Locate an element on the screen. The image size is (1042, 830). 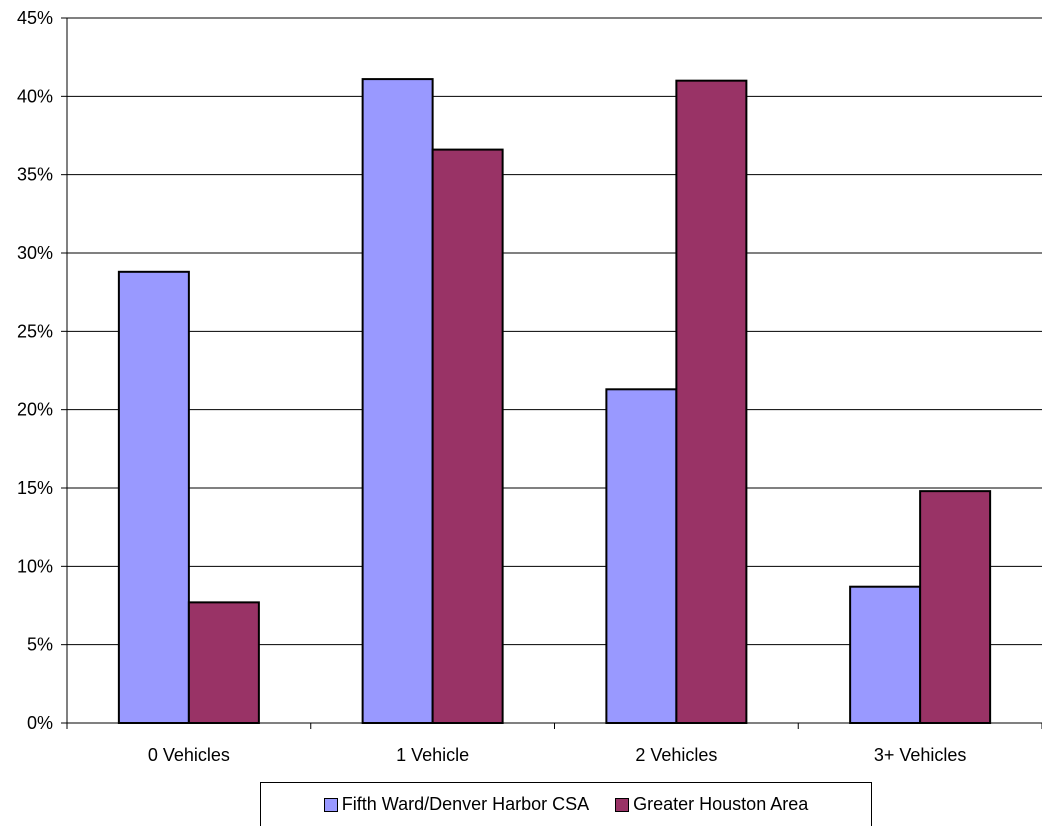
legend-label-series-1: Fifth Ward/Denver Harbor CSA is located at coordinates (465, 804).